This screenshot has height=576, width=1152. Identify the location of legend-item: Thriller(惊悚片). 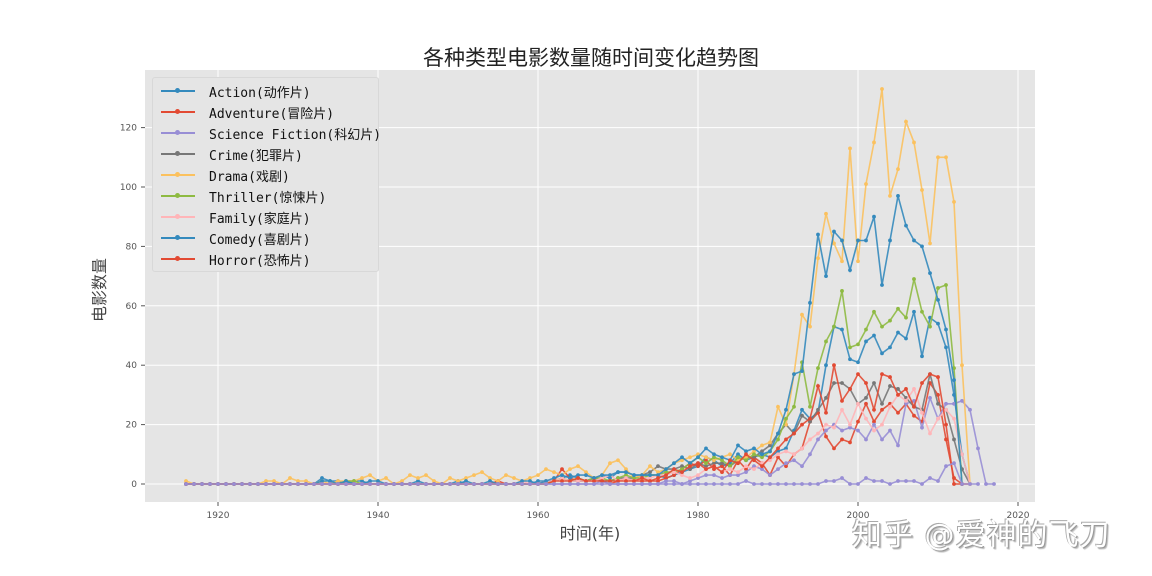
(239, 196).